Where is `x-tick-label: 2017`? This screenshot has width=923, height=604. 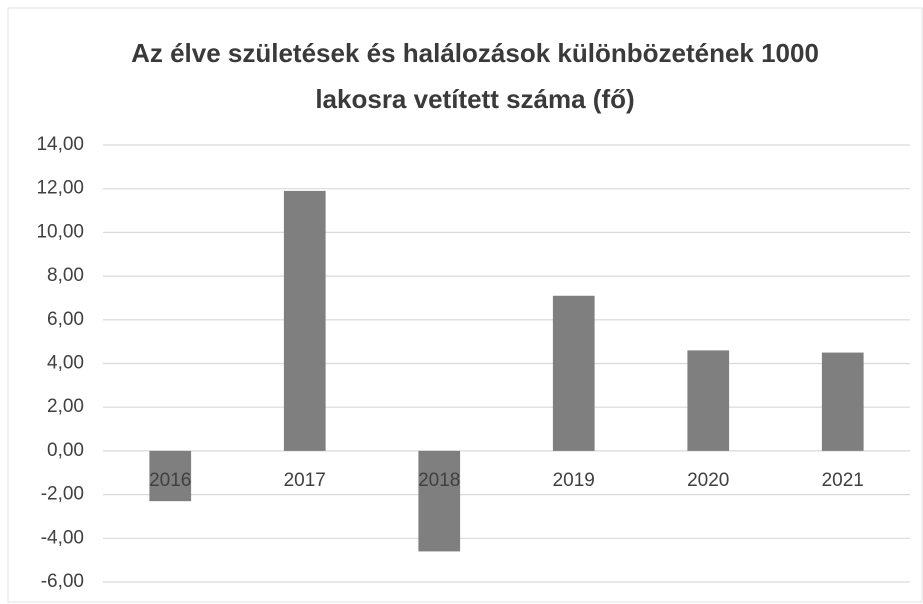
x-tick-label: 2017 is located at coordinates (305, 480).